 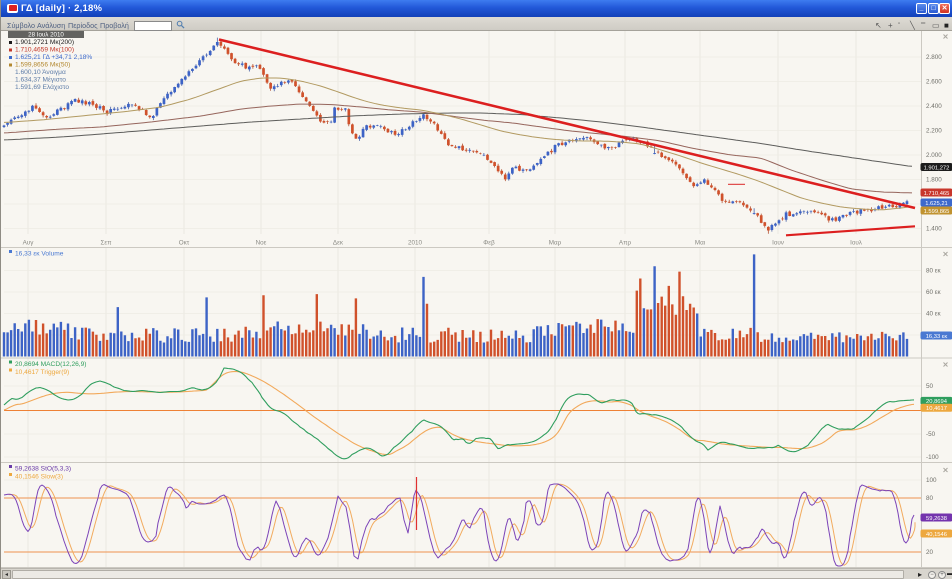 What do you see at coordinates (934, 180) in the screenshot?
I see `svg-text: 1.800` at bounding box center [934, 180].